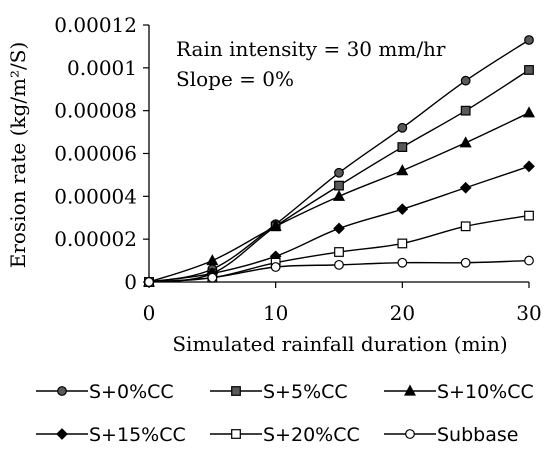  Describe the element at coordinates (102, 68) in the screenshot. I see `y-tick-label: 0.0001` at that location.